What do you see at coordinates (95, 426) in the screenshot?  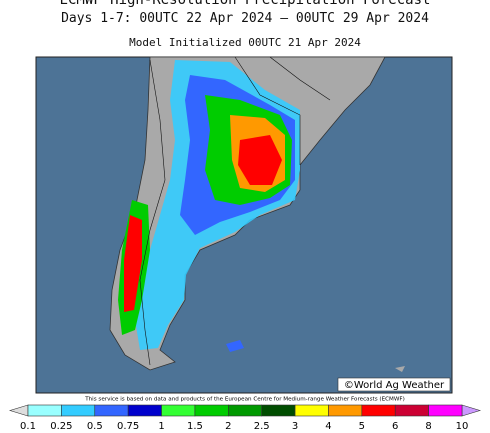 I see `legend-label: 0.5` at bounding box center [95, 426].